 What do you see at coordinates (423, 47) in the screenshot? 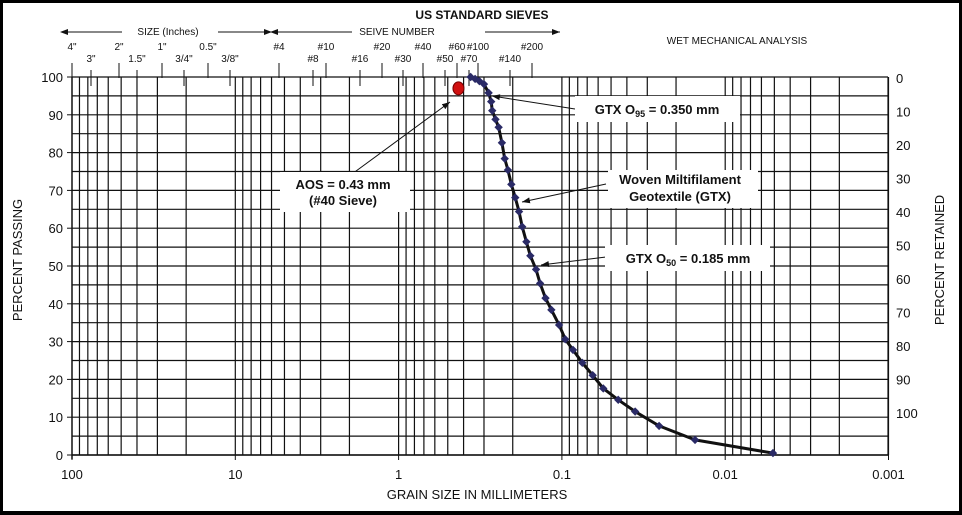
I see `sieve-label: #40` at bounding box center [423, 47].